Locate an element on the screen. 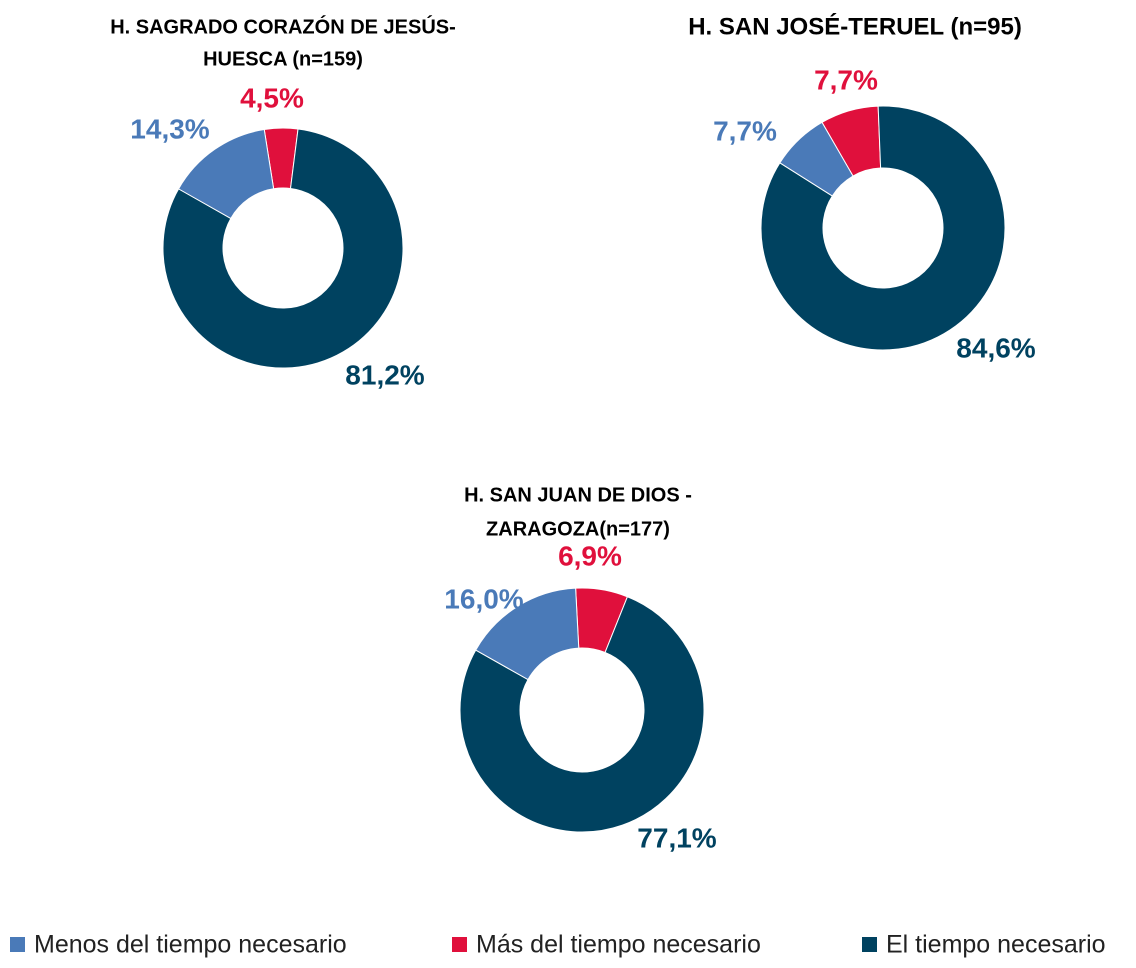 The image size is (1136, 968). chart-title: HUESCA (n=159) is located at coordinates (283, 59).